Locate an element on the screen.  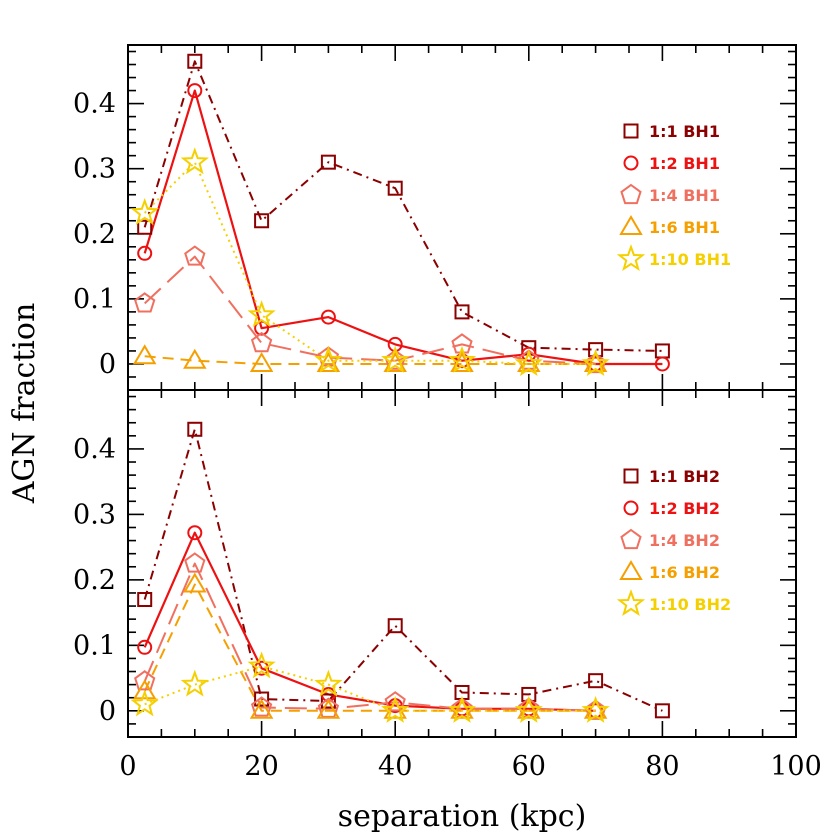
legend-entry: 1:1 BH2 is located at coordinates (671, 476).